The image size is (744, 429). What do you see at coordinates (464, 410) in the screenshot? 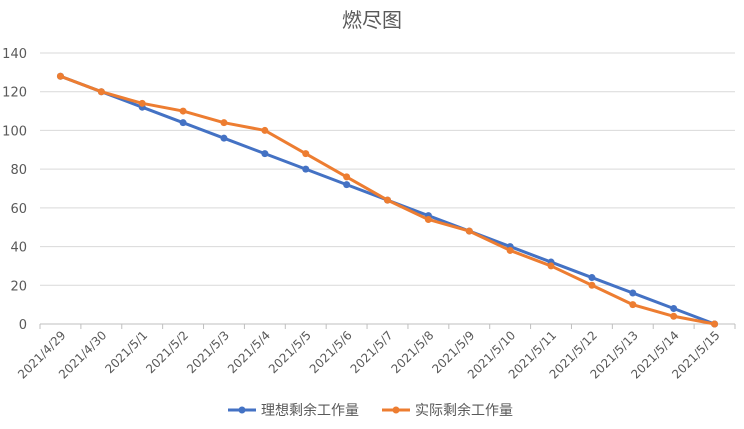
I see `legend-label: 实际剩余工作量` at bounding box center [464, 410].